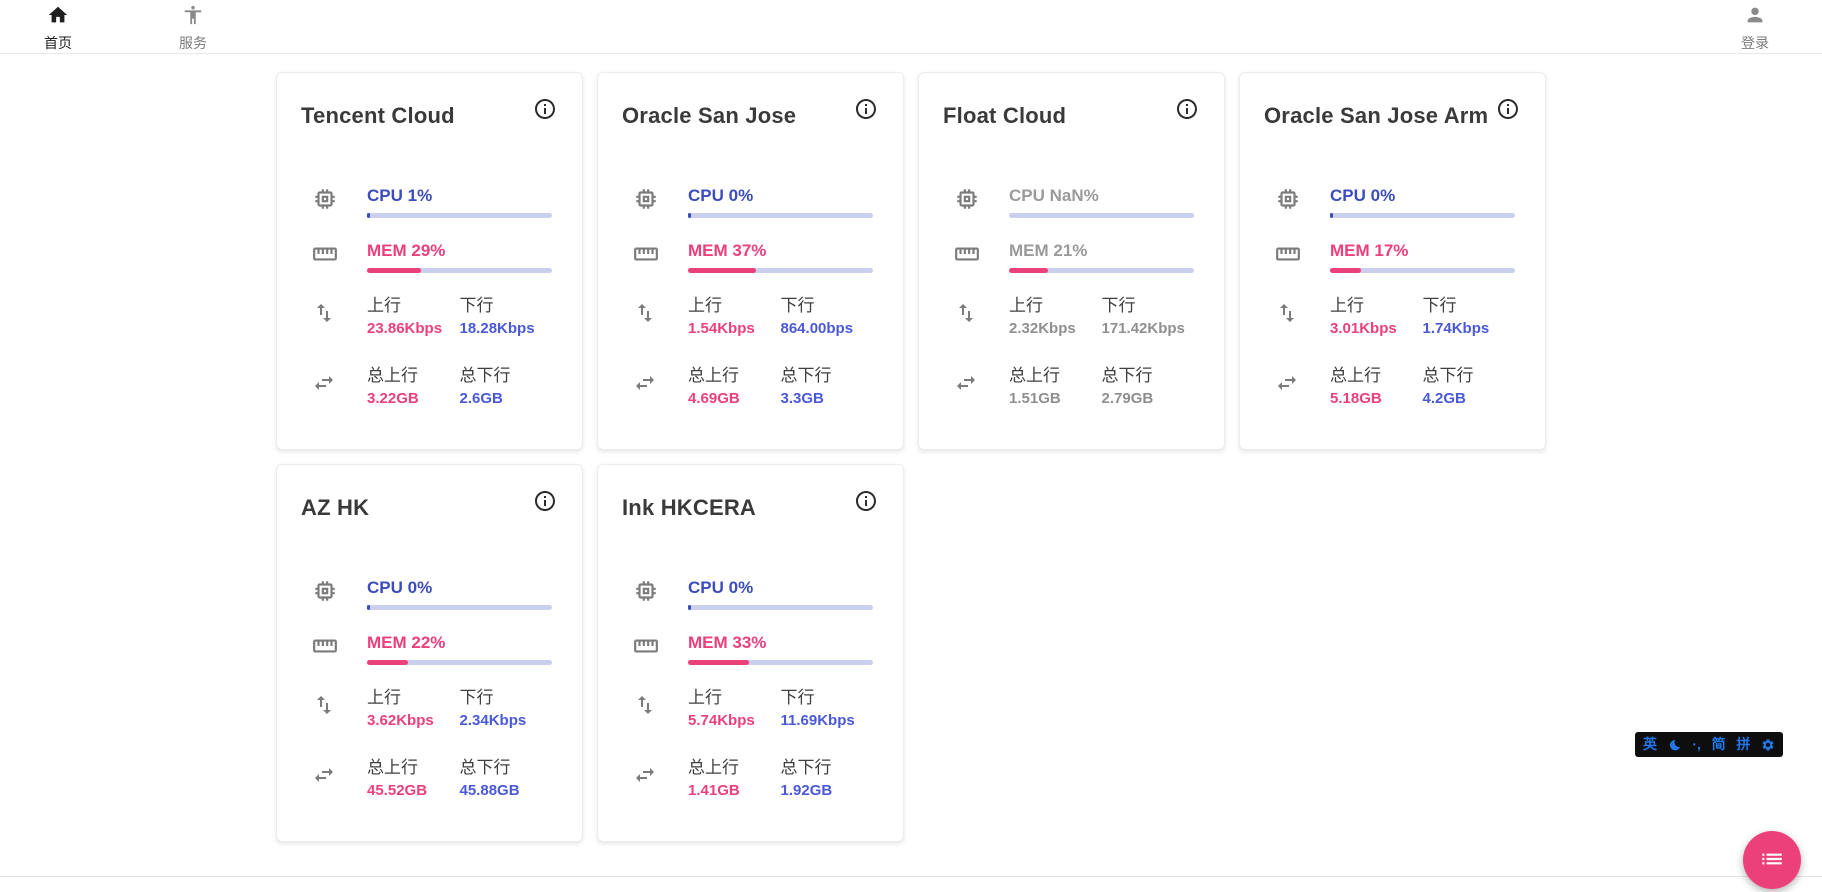 This screenshot has width=1822, height=892. Describe the element at coordinates (1444, 398) in the screenshot. I see `total-download-value: 4.2GB` at that location.